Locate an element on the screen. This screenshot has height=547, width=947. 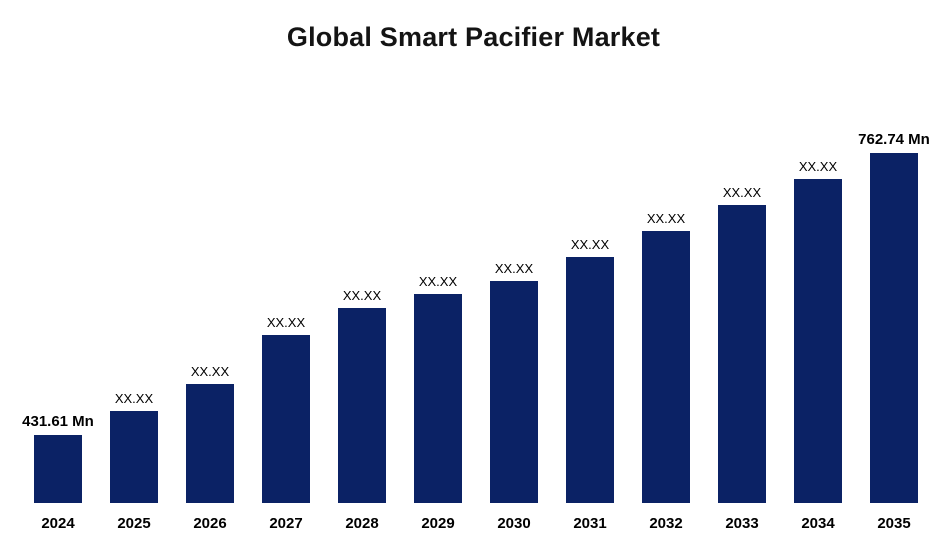
x-axis-label: 2032 is located at coordinates (666, 523).